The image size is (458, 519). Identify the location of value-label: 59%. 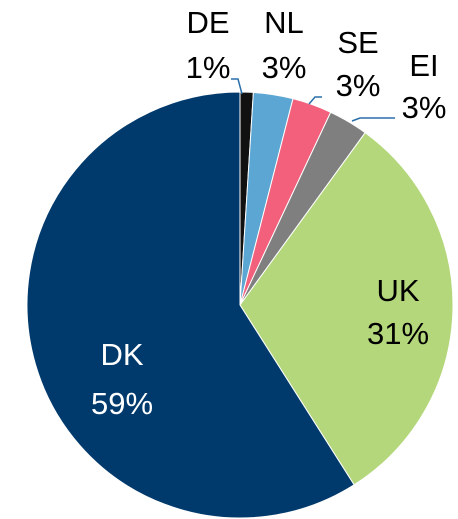
(122, 403).